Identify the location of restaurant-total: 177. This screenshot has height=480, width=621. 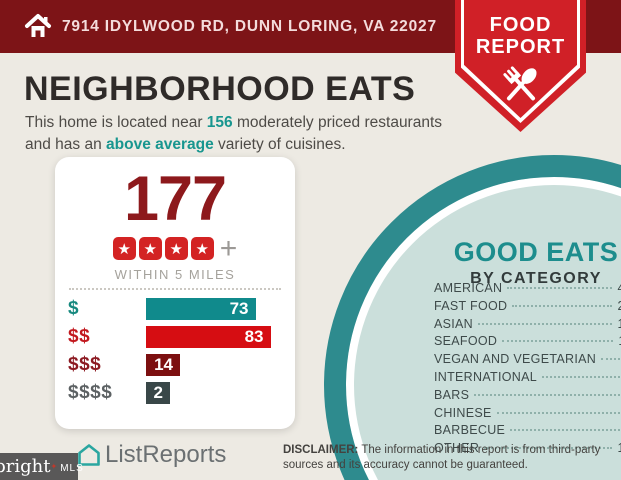
(175, 199).